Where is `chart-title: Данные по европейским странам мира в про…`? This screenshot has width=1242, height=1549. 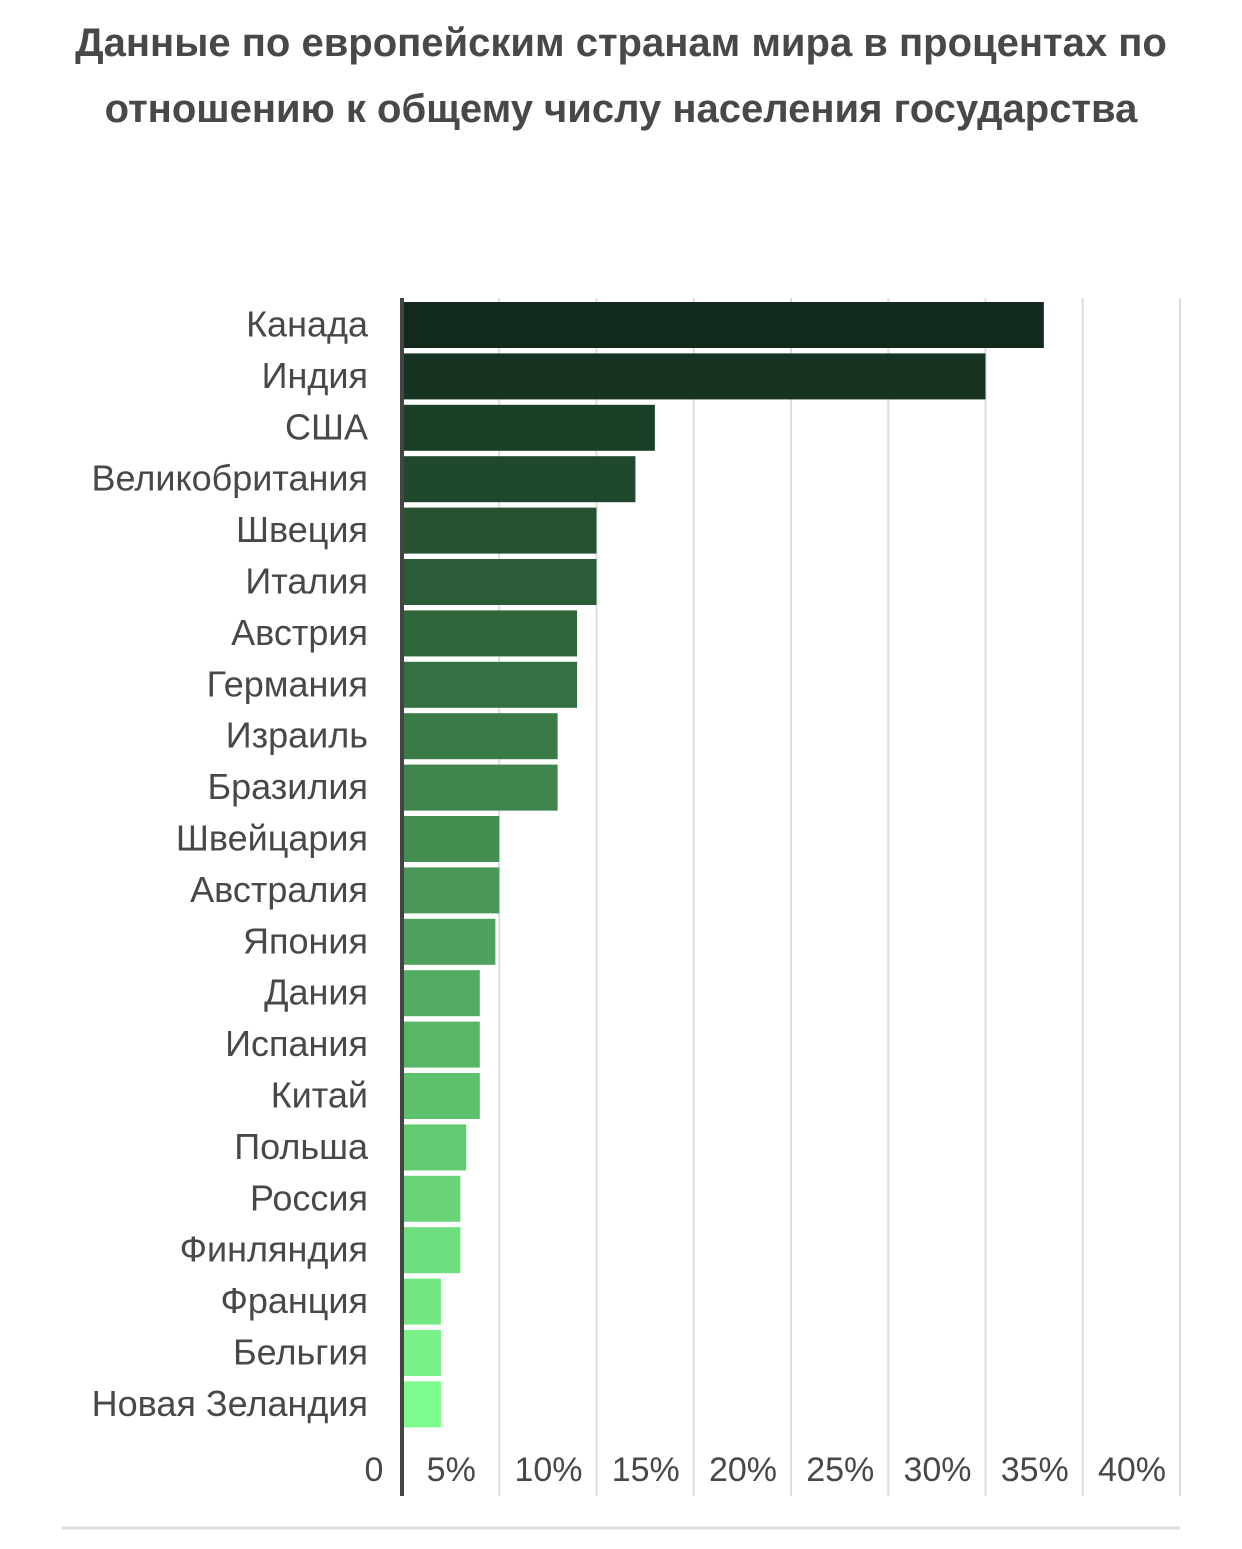 chart-title: Данные по европейским странам мира в про… is located at coordinates (621, 76).